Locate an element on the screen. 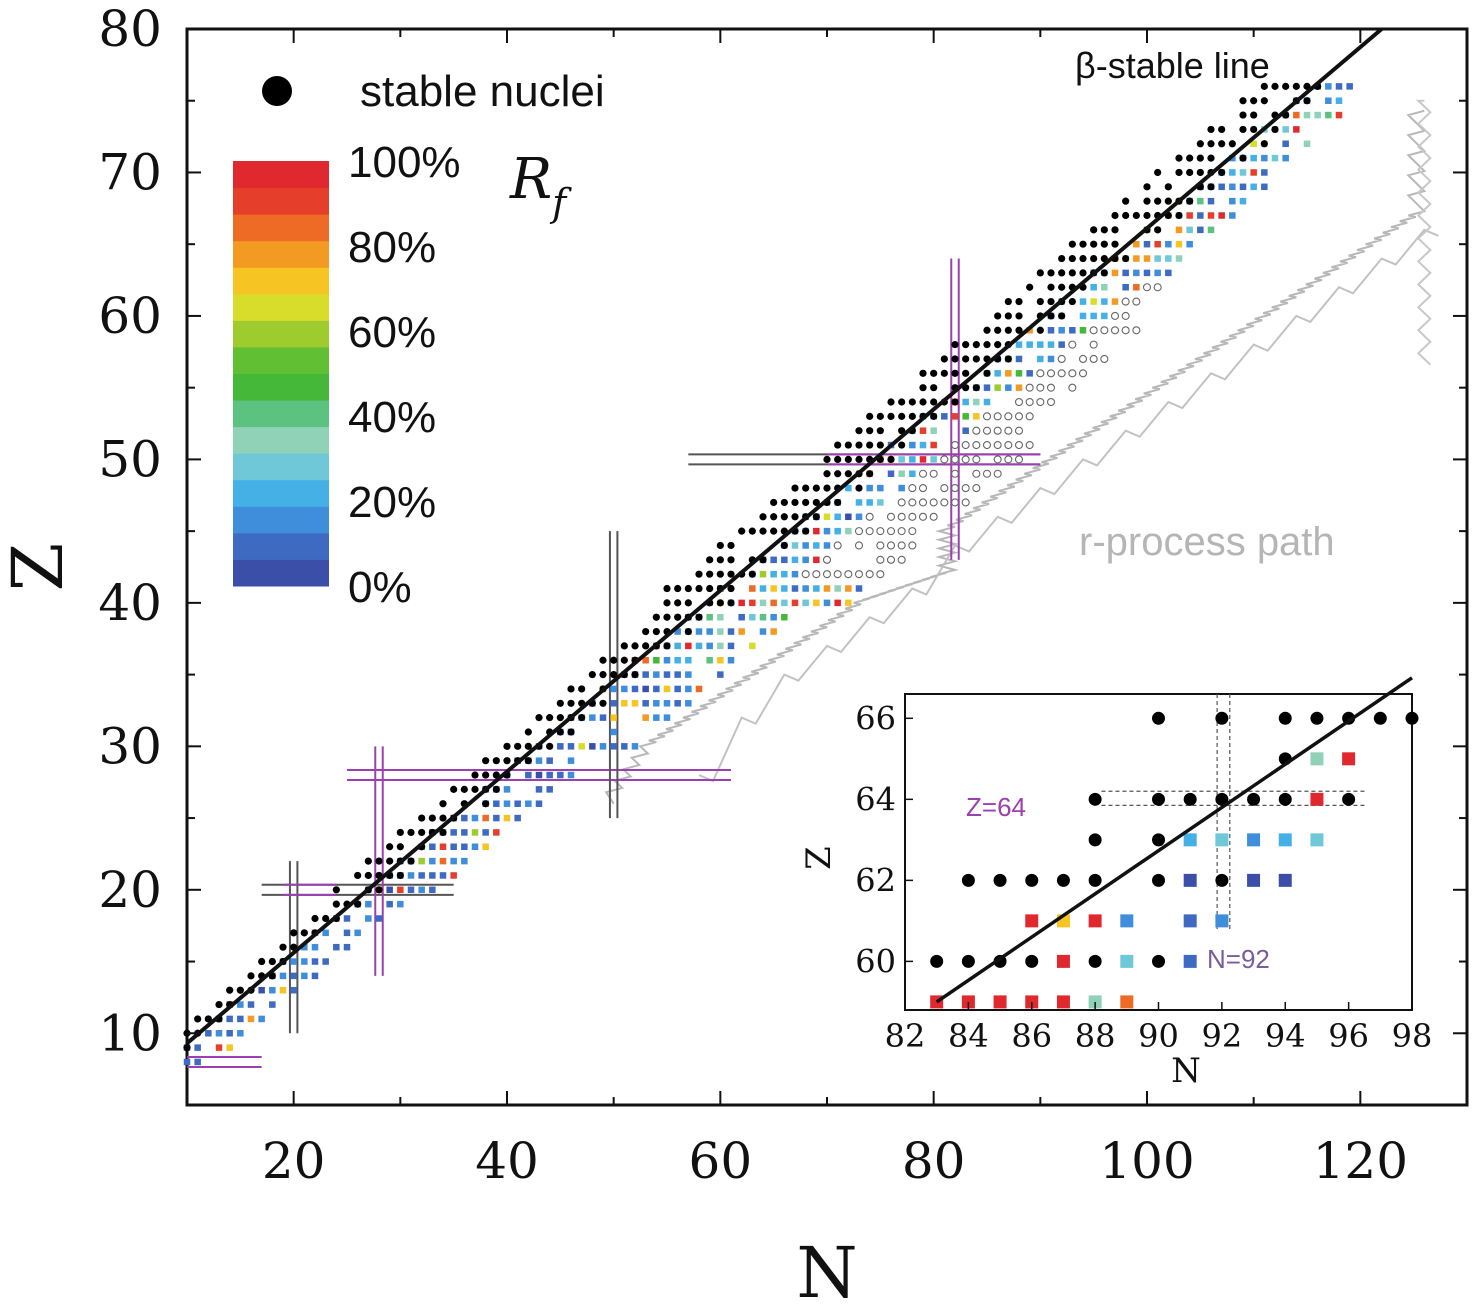 This screenshot has height=1305, width=1476. inset-x-ticks: 82 84 86 88 90 92 94 96 98 is located at coordinates (1158, 1028).